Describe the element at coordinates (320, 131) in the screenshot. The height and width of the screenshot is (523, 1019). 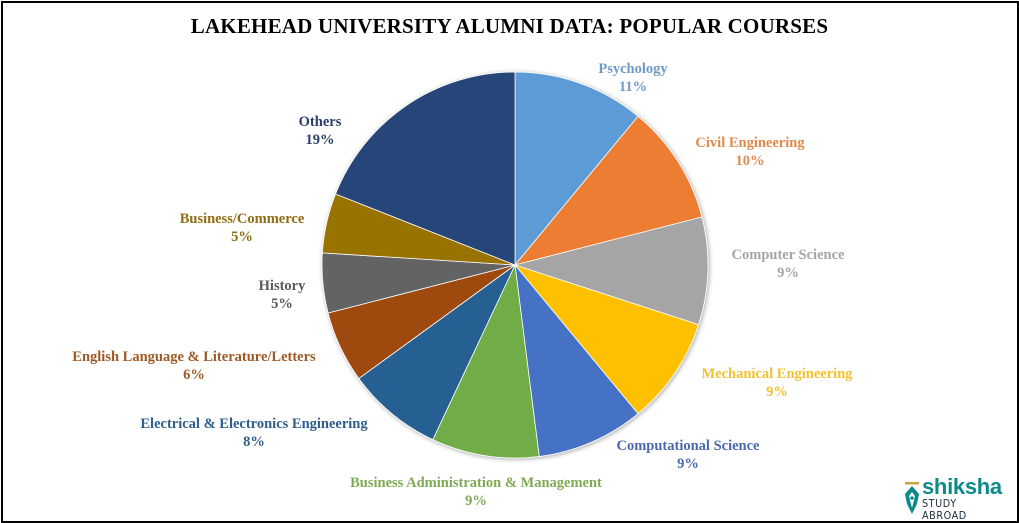
I see `label-others: Others 19%` at that location.